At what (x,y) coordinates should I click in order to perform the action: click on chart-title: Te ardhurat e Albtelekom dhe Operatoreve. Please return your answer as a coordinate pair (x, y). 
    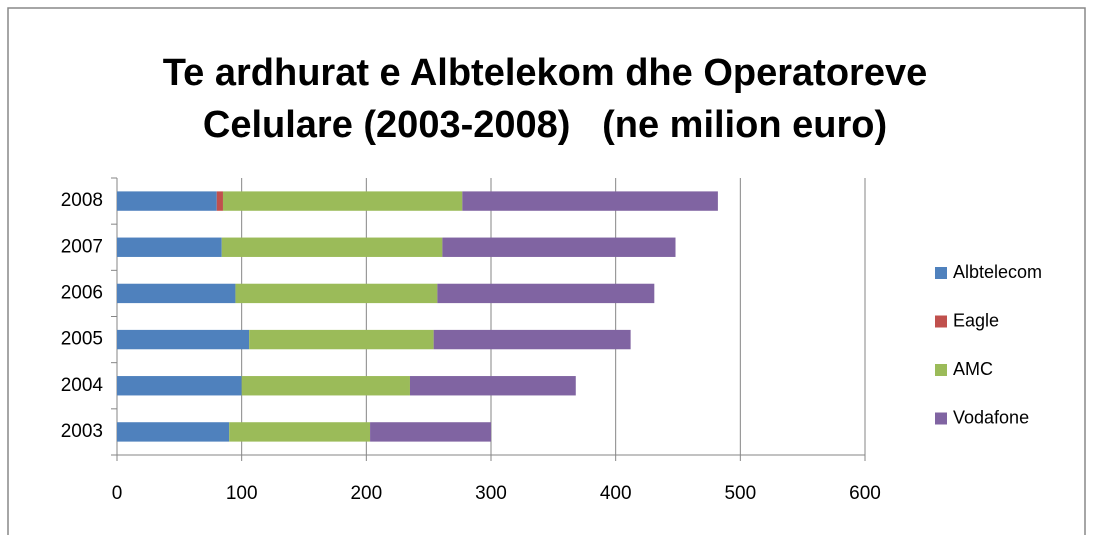
    Looking at the image, I should click on (545, 73).